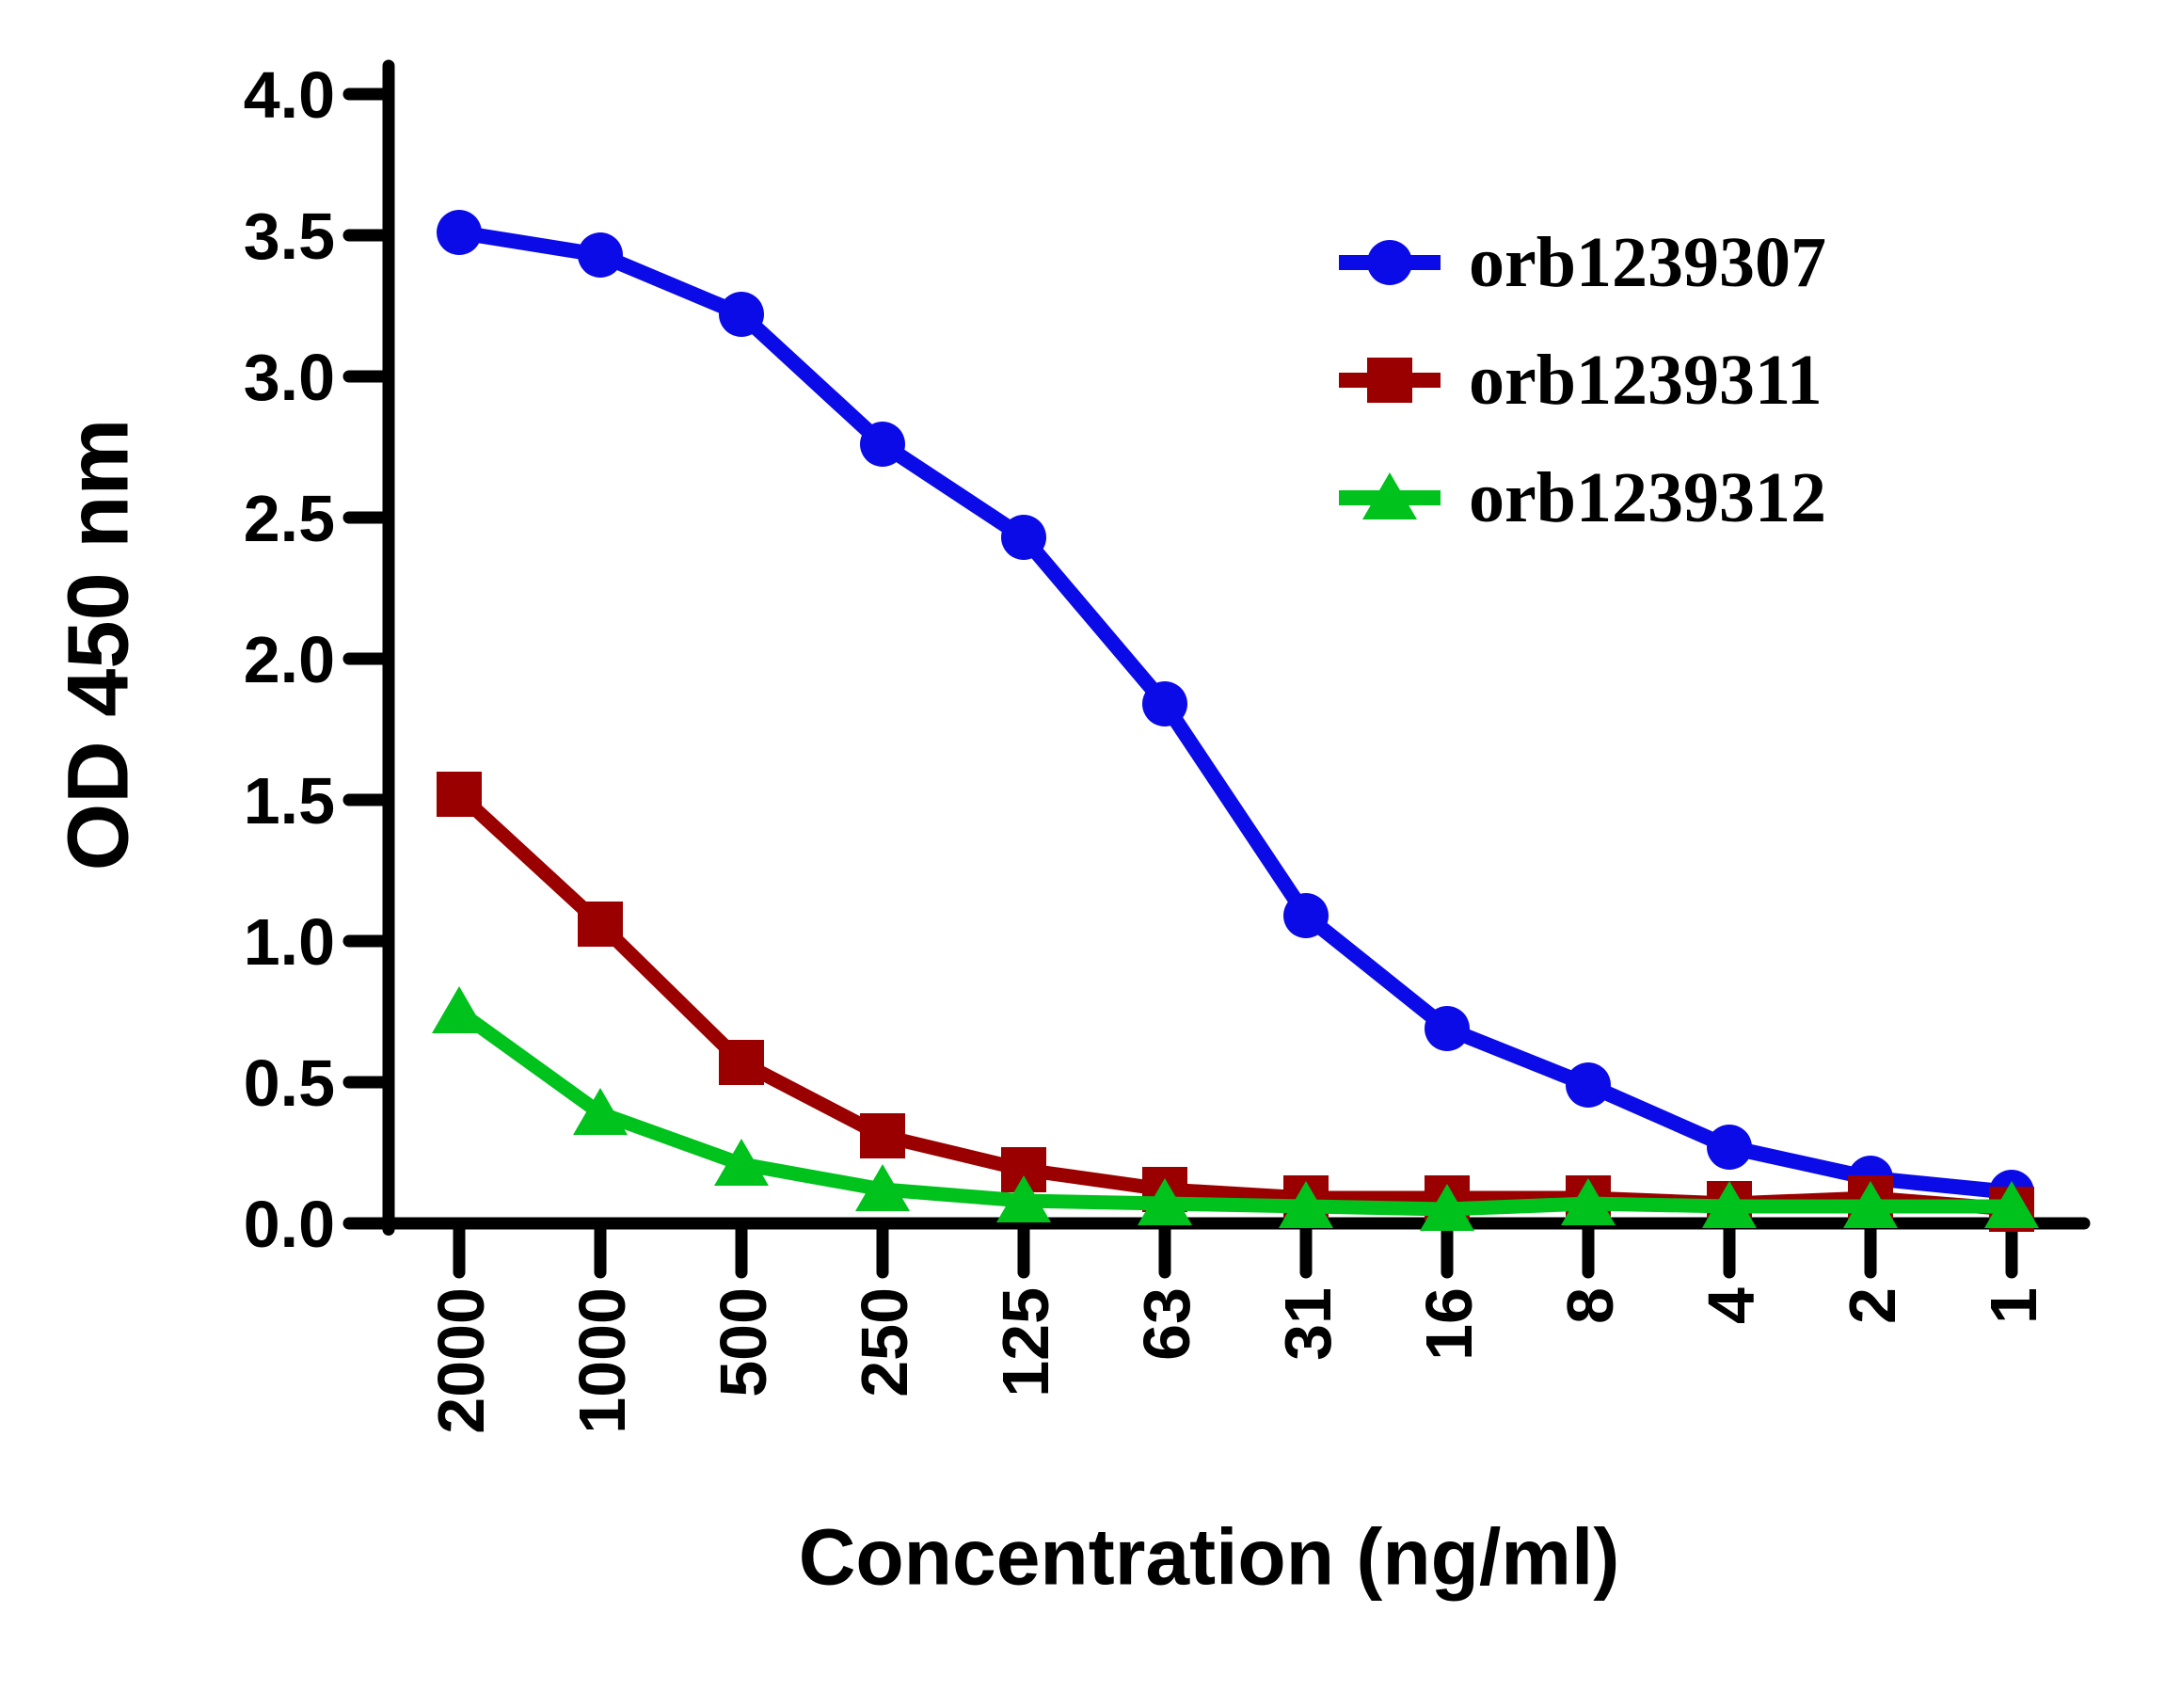  Describe the element at coordinates (98, 644) in the screenshot. I see `y-axis-title: OD 450 nm` at that location.